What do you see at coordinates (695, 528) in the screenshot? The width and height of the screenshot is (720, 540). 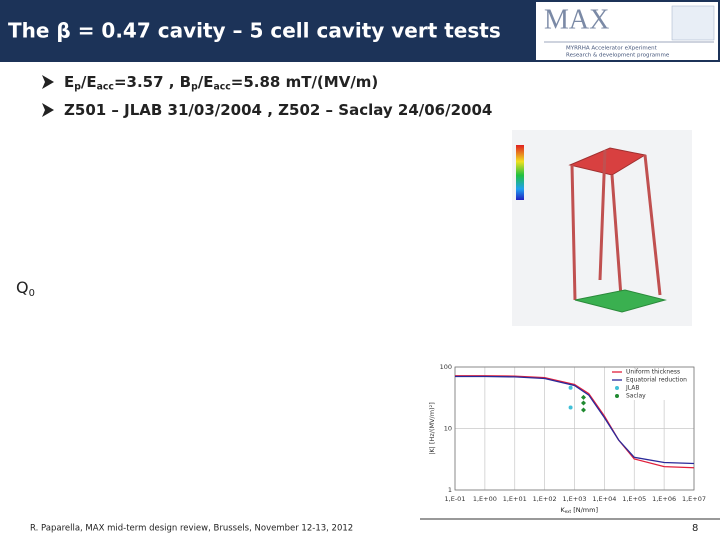 I see `page-number: 8` at bounding box center [695, 528].